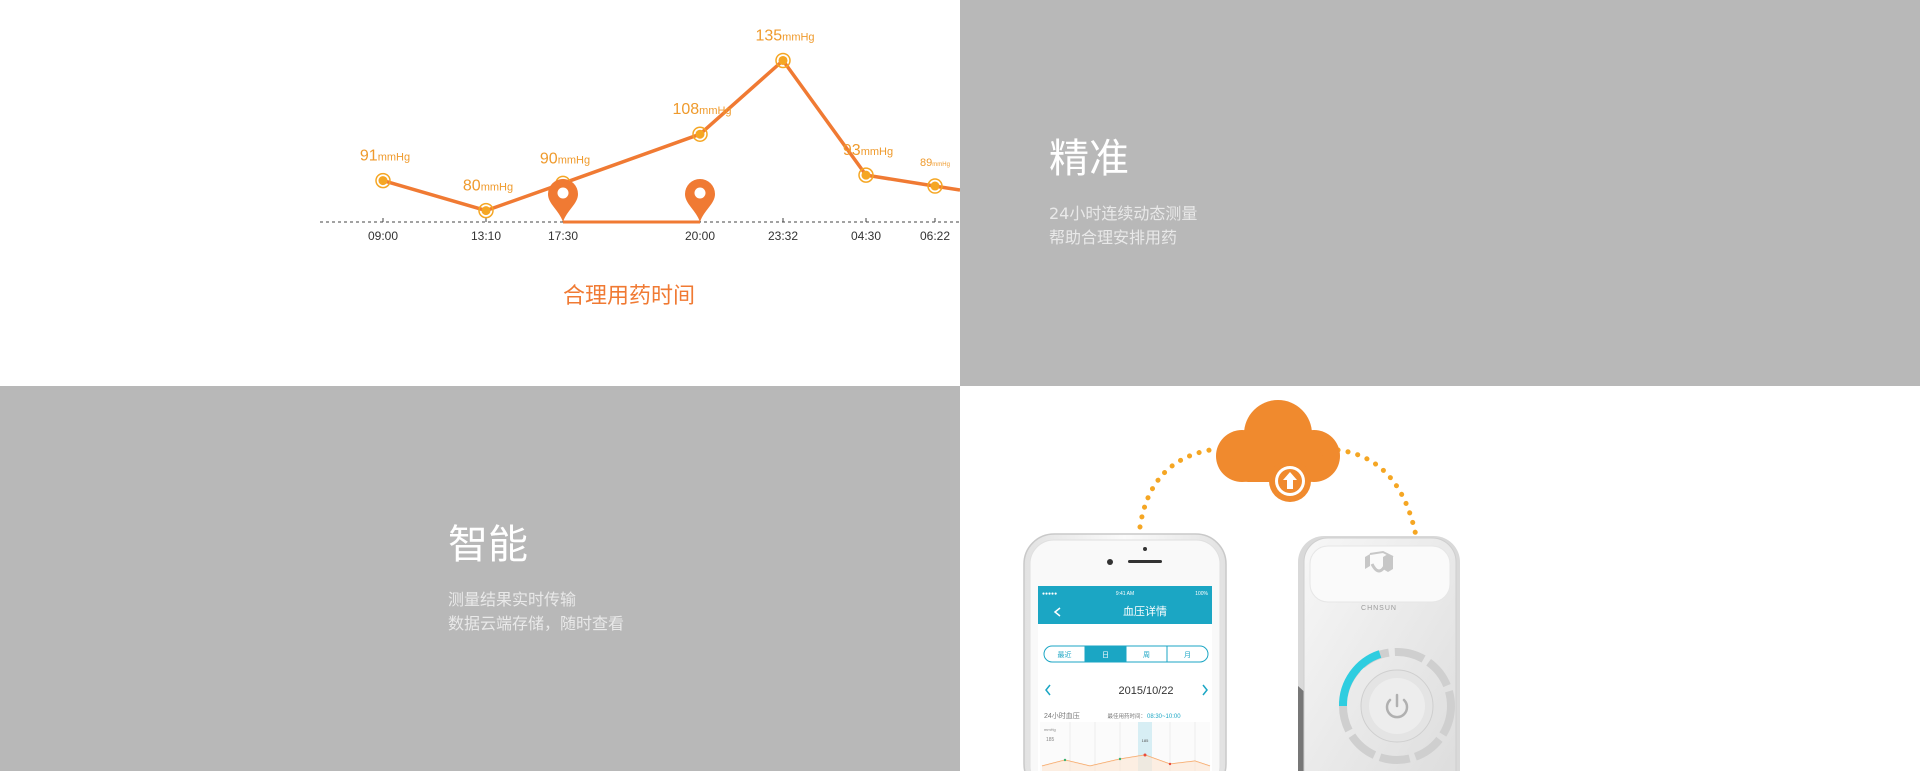 The height and width of the screenshot is (771, 1920). I want to click on data-value-label: 135mmHg, so click(784, 35).